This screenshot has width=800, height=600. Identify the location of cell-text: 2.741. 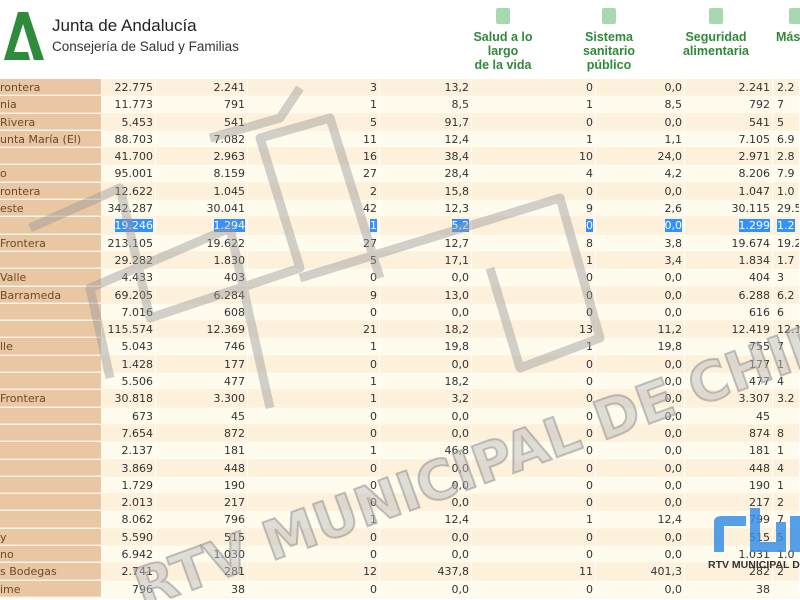
(137, 572).